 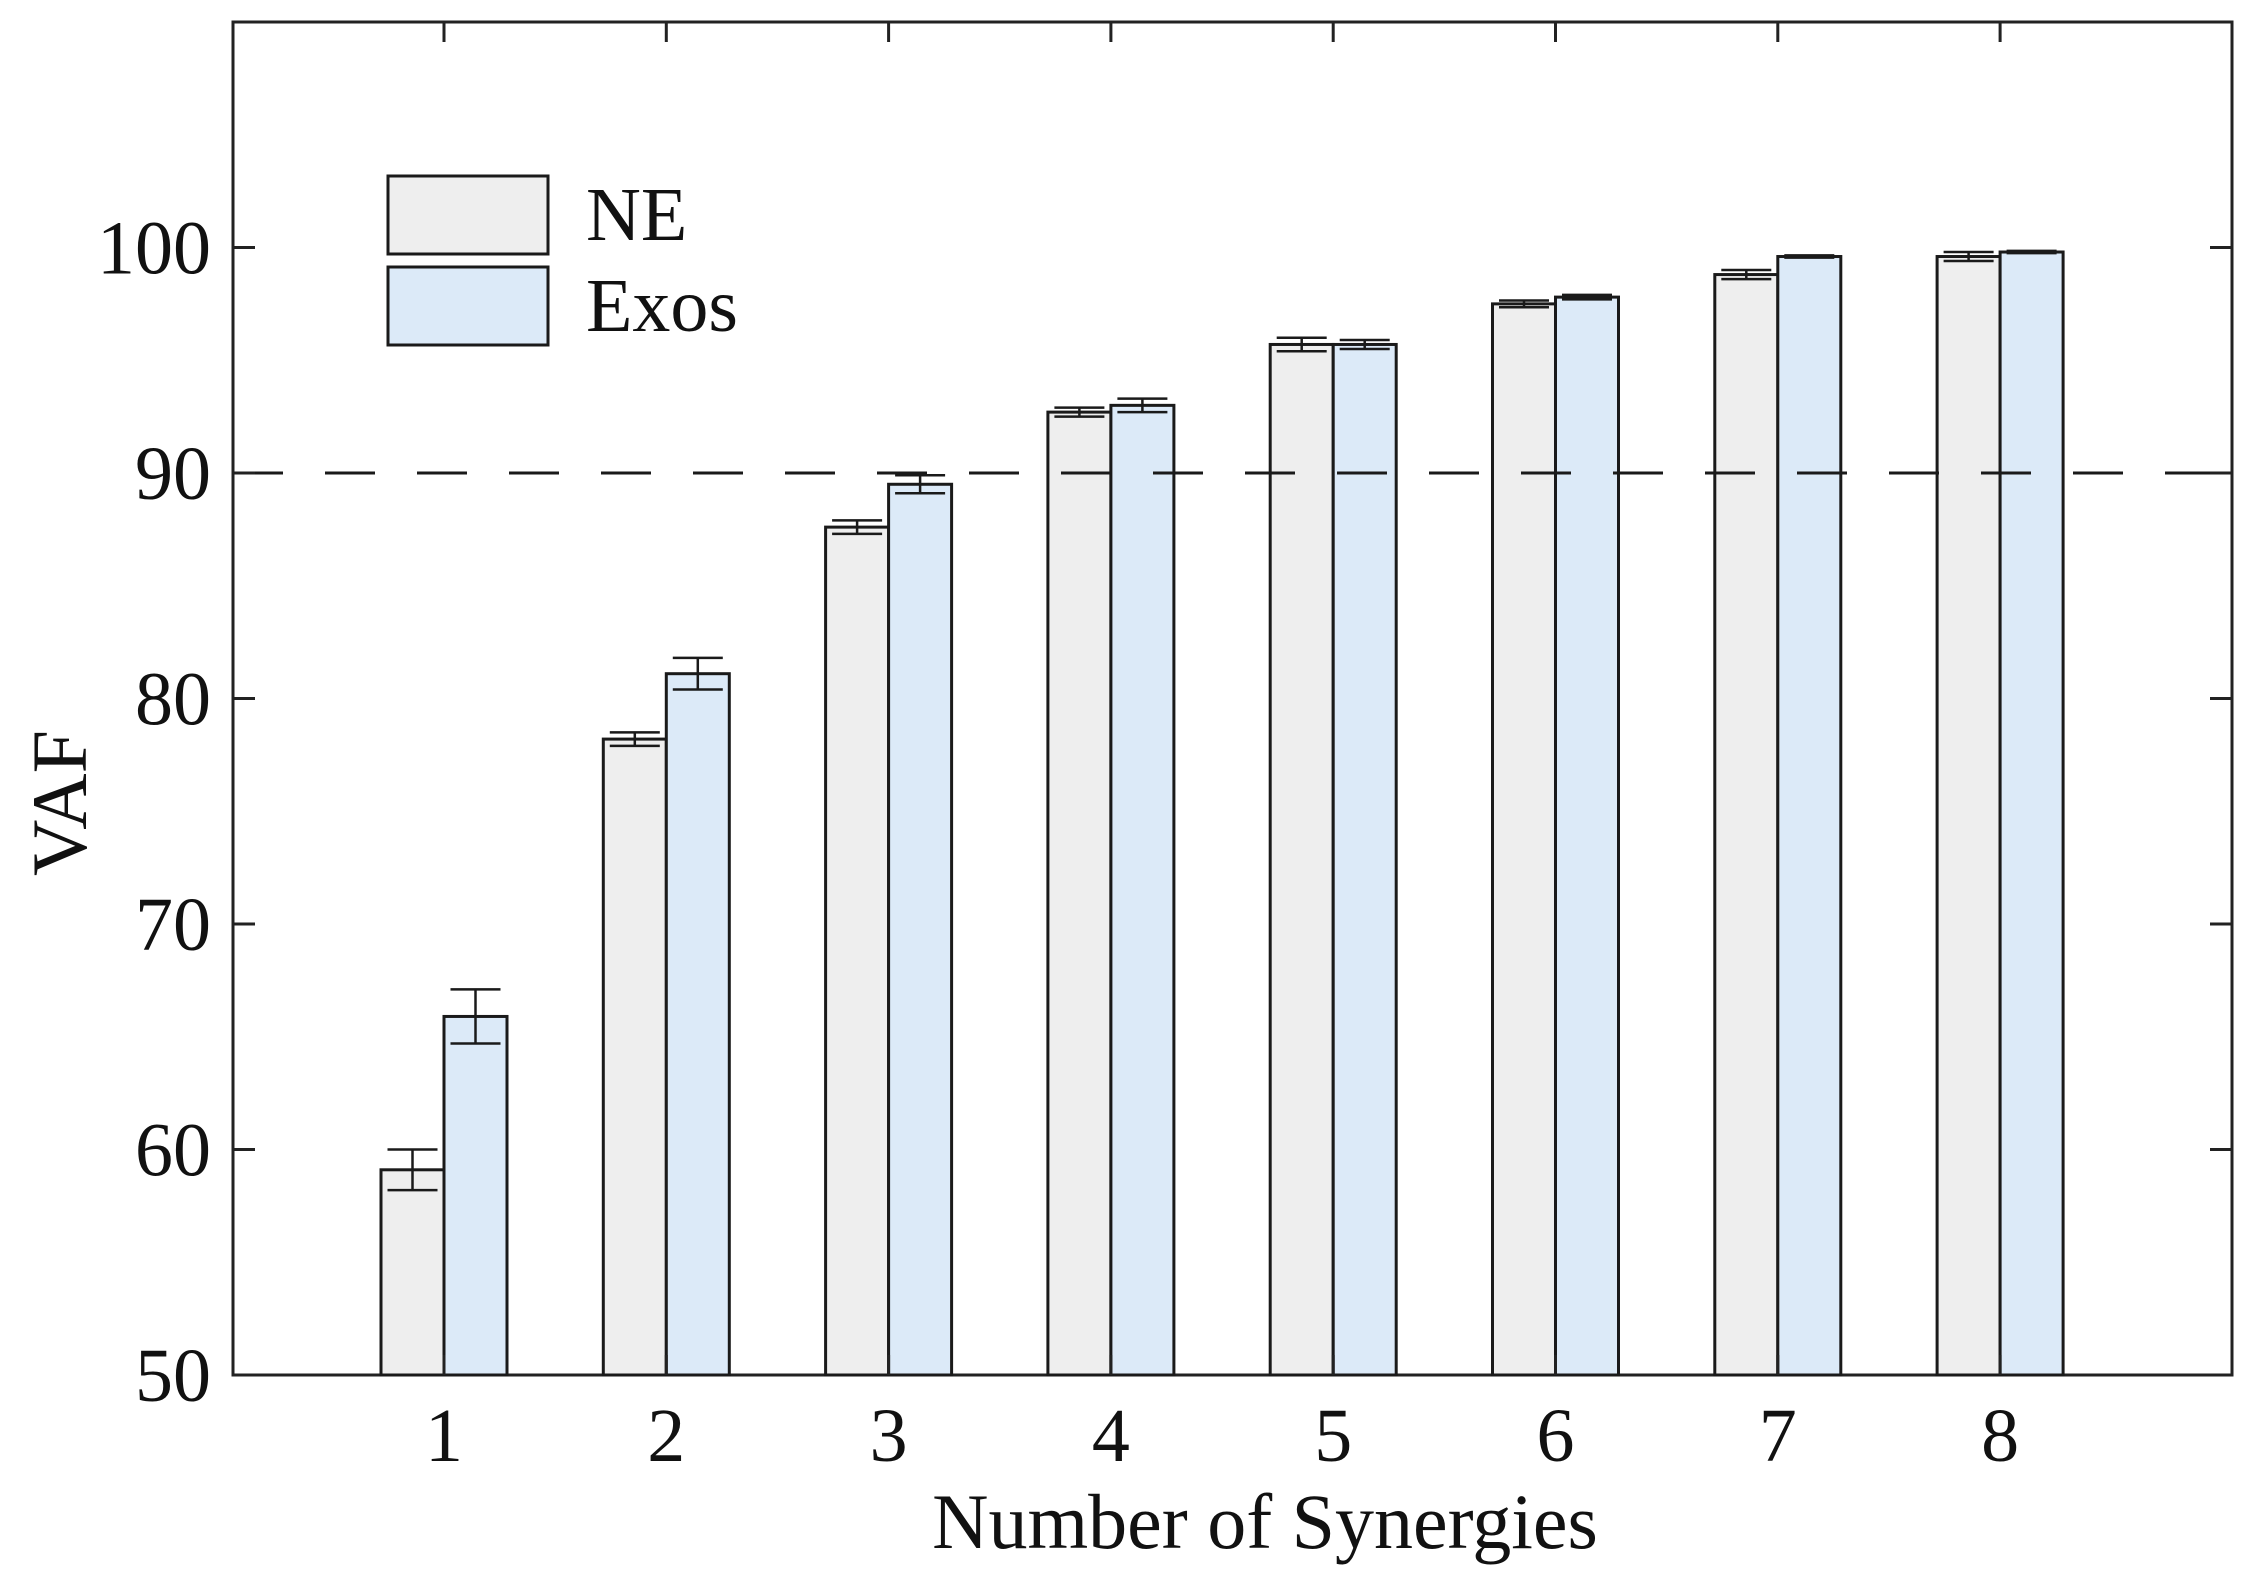 What do you see at coordinates (666, 1436) in the screenshot?
I see `x-tick-label: 2` at bounding box center [666, 1436].